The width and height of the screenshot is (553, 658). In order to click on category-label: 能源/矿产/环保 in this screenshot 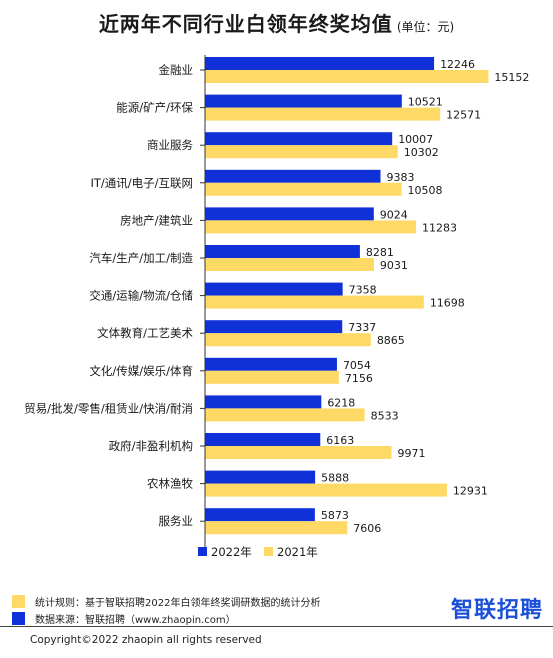, I will do `click(154, 108)`.